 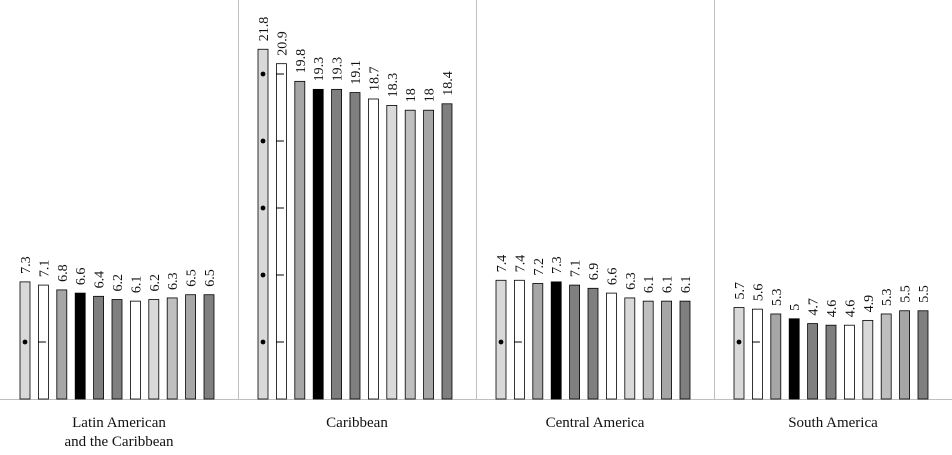 What do you see at coordinates (448, 83) in the screenshot?
I see `data-label: 18.4` at bounding box center [448, 83].